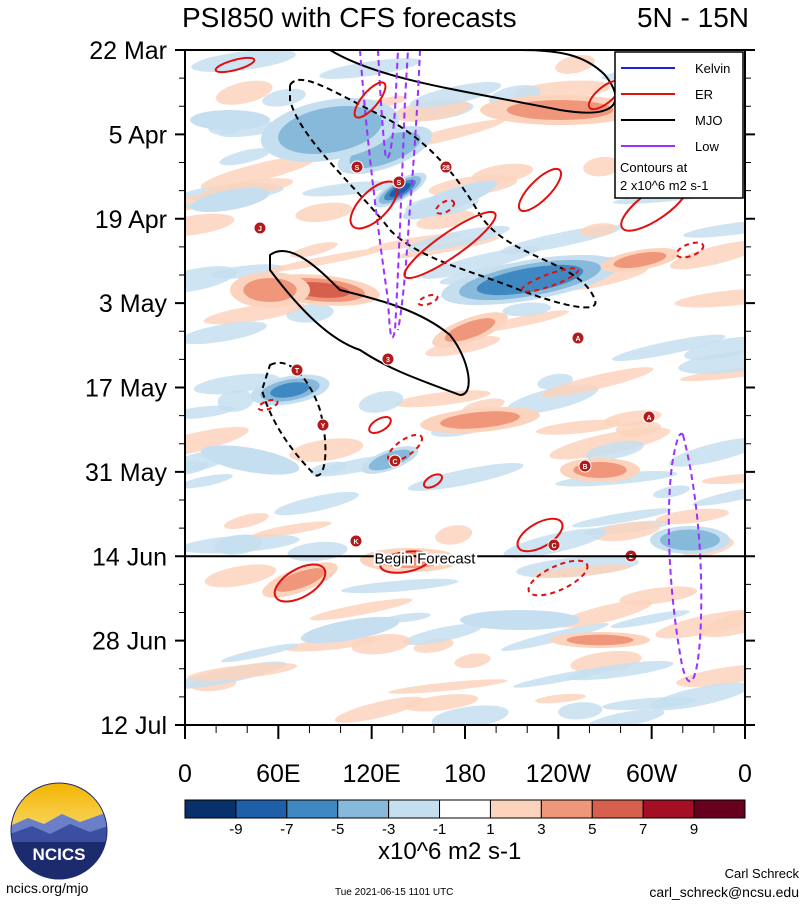 The width and height of the screenshot is (809, 907). What do you see at coordinates (185, 774) in the screenshot?
I see `x-tick-label: 0` at bounding box center [185, 774].